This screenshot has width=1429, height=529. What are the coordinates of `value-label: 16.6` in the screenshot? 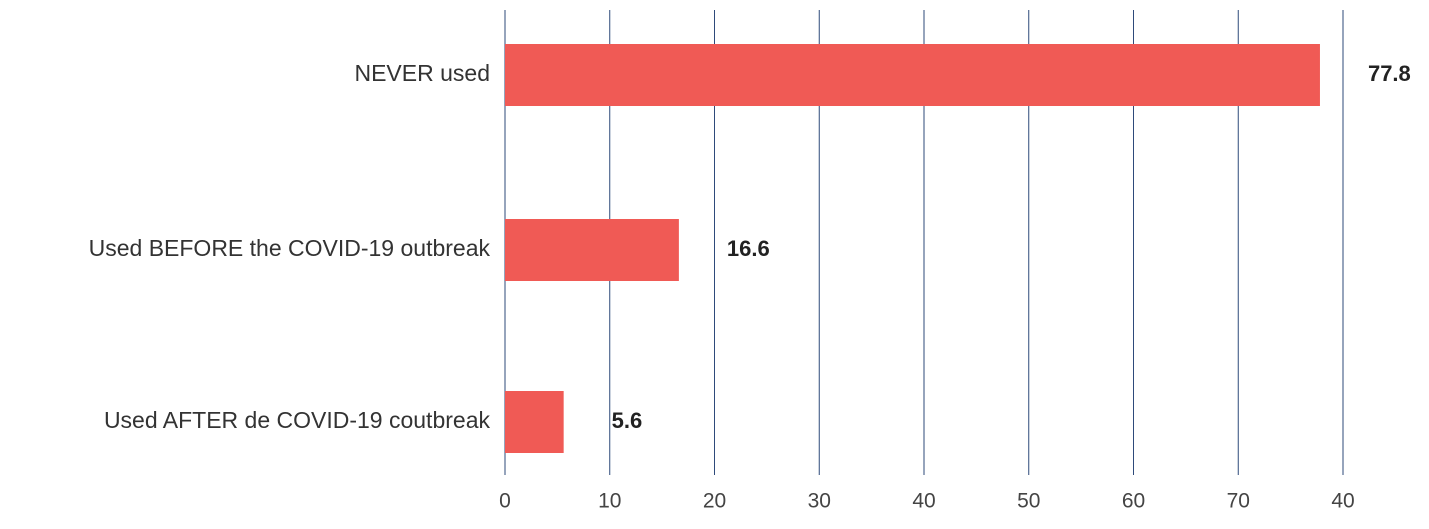 It's located at (748, 248).